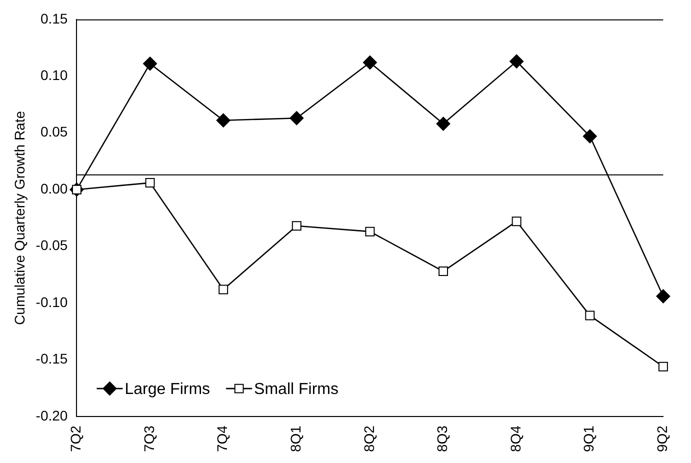  What do you see at coordinates (76, 438) in the screenshot?
I see `x-tick-label: 7Q2` at bounding box center [76, 438].